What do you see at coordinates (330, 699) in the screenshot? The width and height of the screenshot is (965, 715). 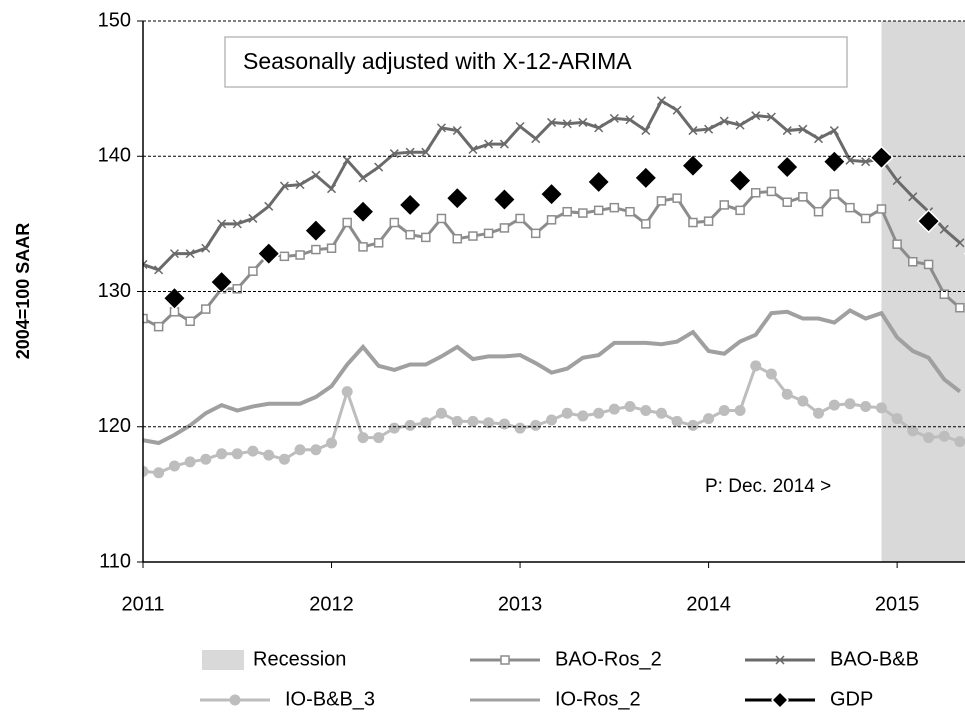 I see `legend-label: IO-B&B_3` at bounding box center [330, 699].